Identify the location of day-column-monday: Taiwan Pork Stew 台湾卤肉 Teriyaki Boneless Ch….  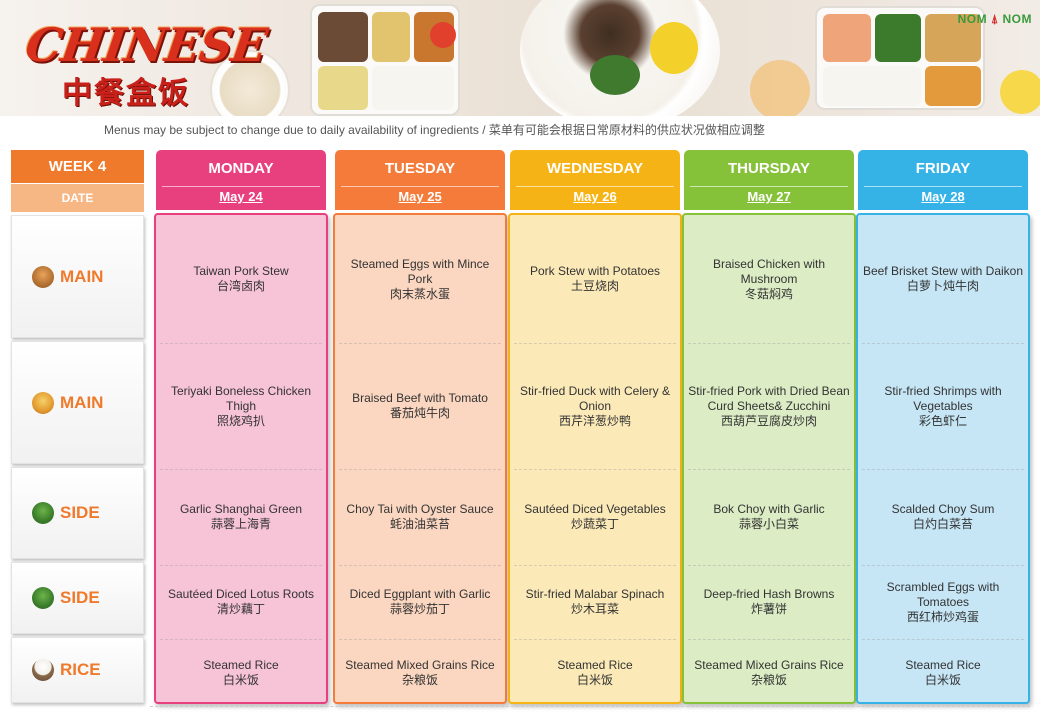
(241, 458).